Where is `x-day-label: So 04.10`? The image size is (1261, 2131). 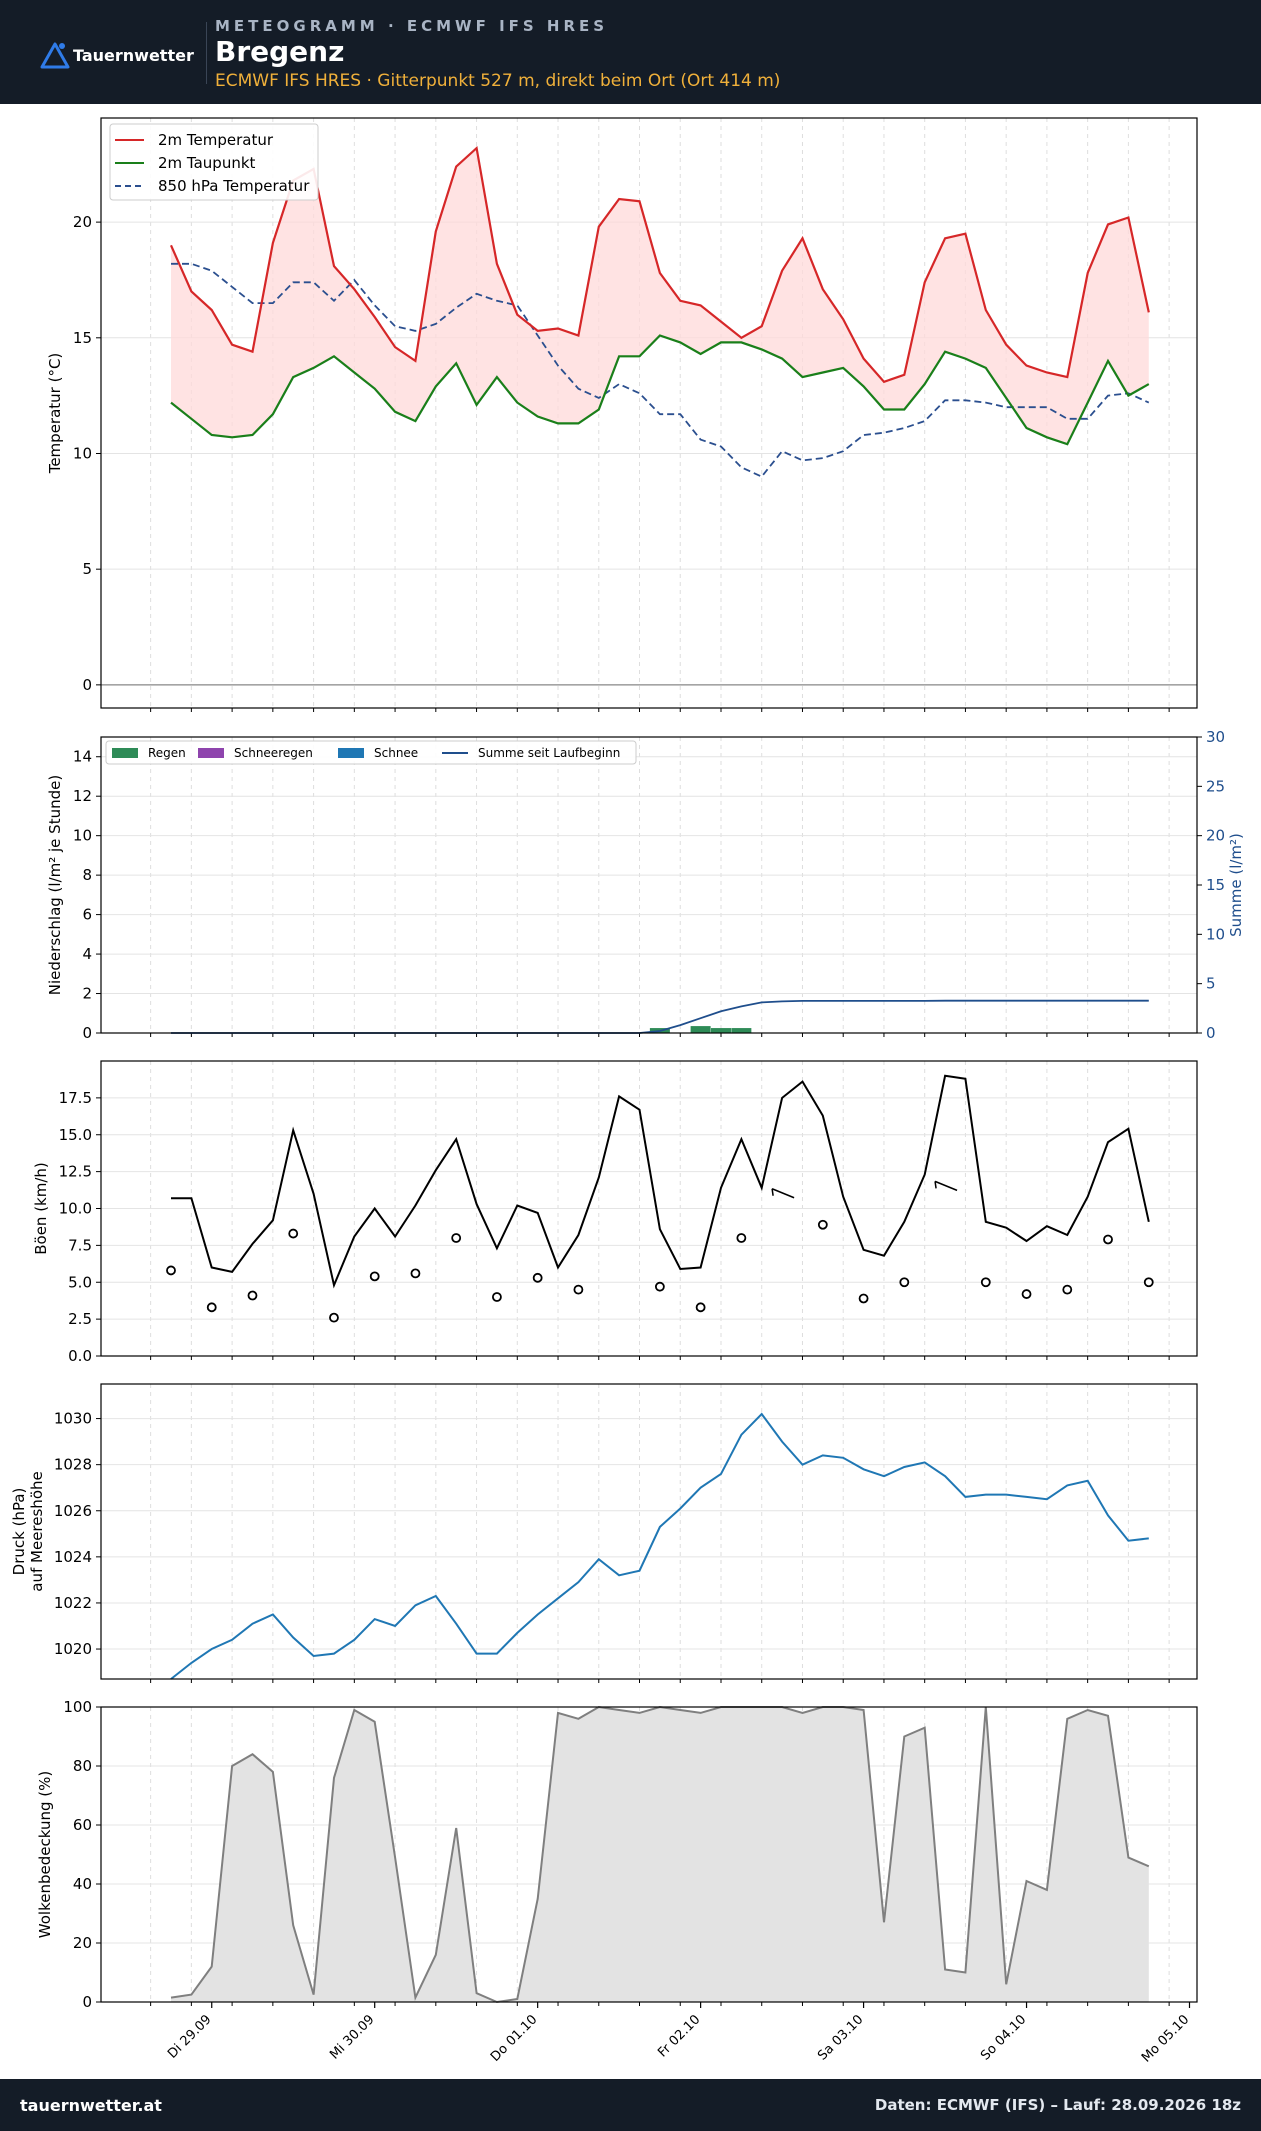
x-day-label: So 04.10 is located at coordinates (1003, 2037).